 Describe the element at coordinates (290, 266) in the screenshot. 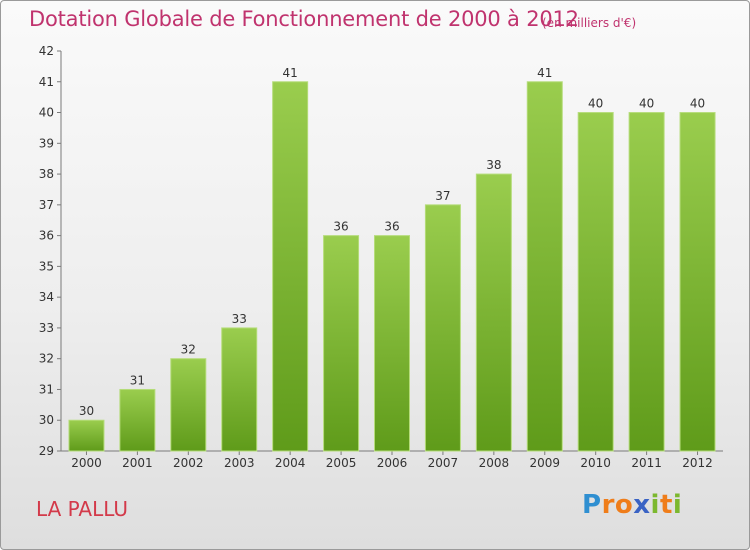

I see `bar-2004` at that location.